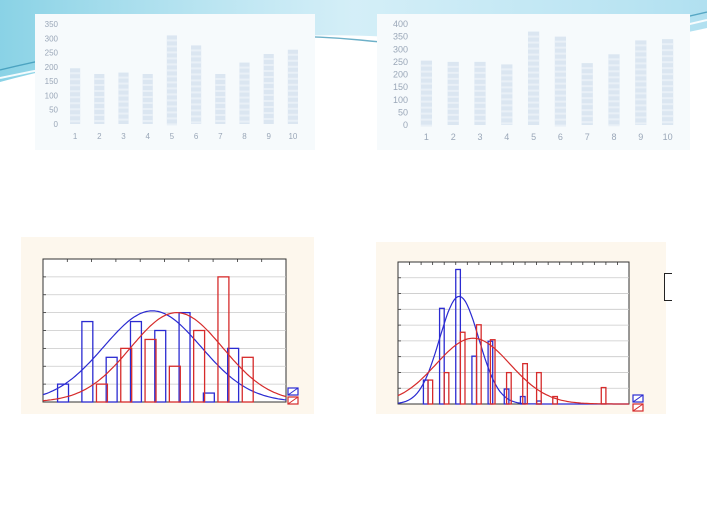 The width and height of the screenshot is (707, 530). I want to click on y-tick-label: 250, so click(400, 62).